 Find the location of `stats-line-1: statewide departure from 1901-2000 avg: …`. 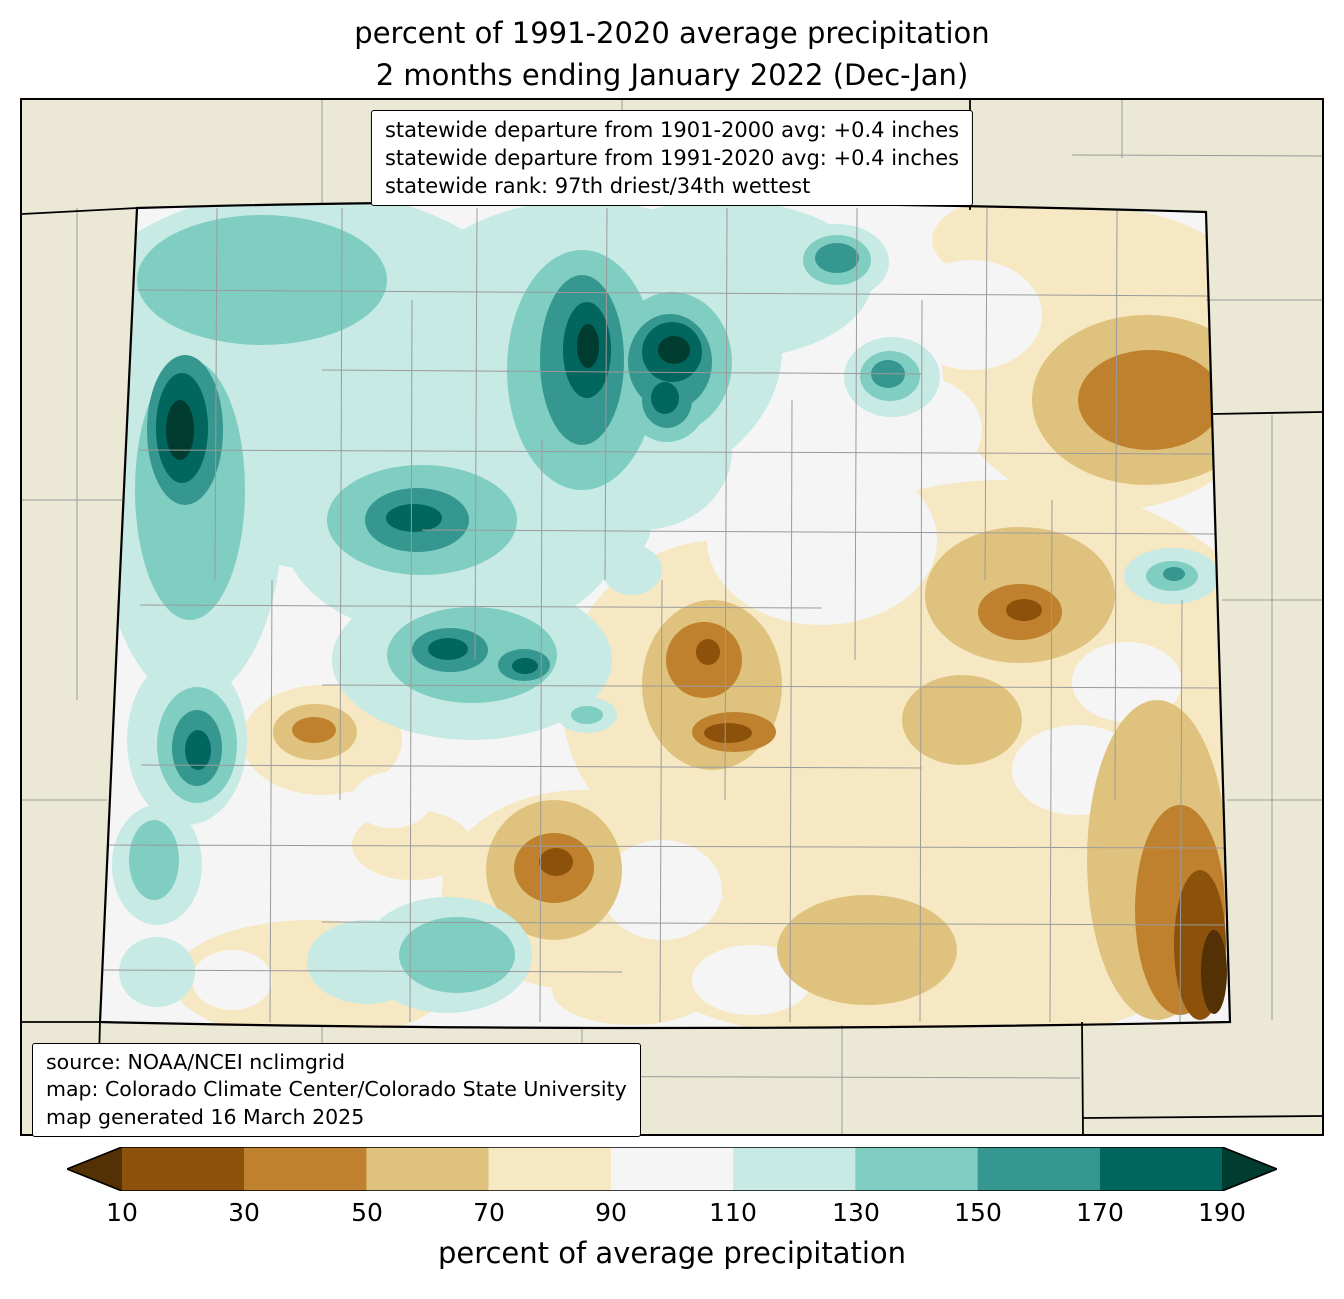

stats-line-1: statewide departure from 1901-2000 avg: … is located at coordinates (672, 130).